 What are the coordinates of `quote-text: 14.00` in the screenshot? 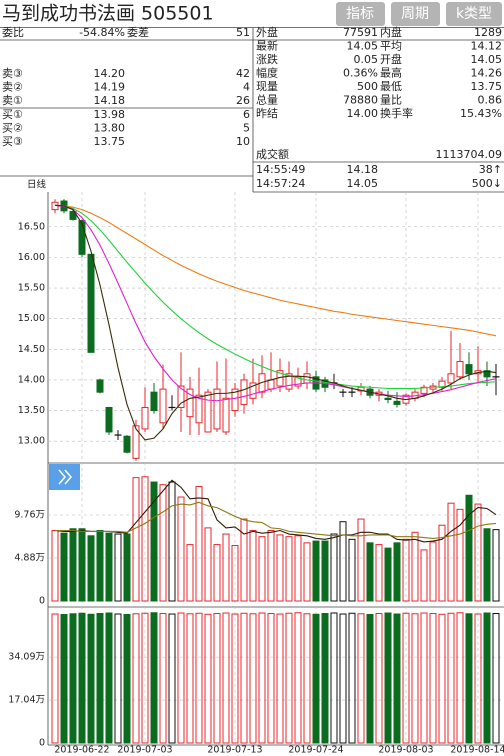 It's located at (363, 113).